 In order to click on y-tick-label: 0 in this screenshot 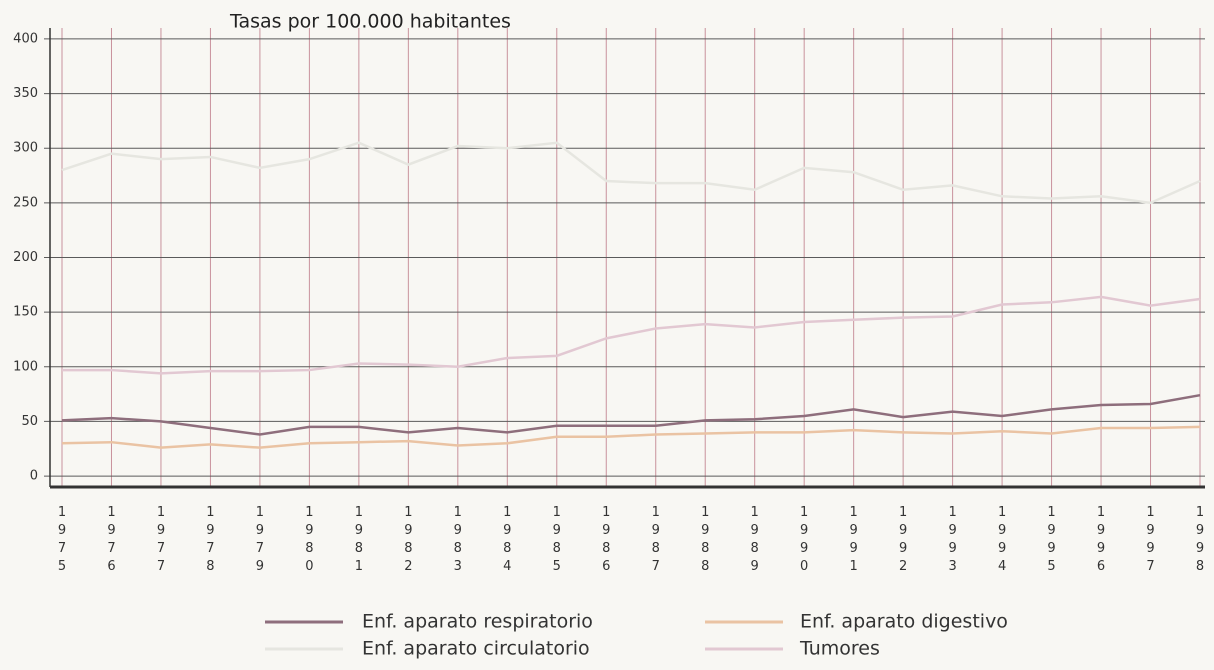, I will do `click(34, 476)`.